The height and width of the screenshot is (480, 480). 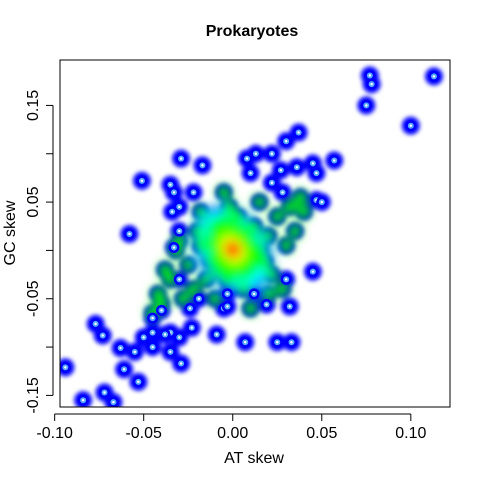 I want to click on density-contour, so click(x=232, y=249).